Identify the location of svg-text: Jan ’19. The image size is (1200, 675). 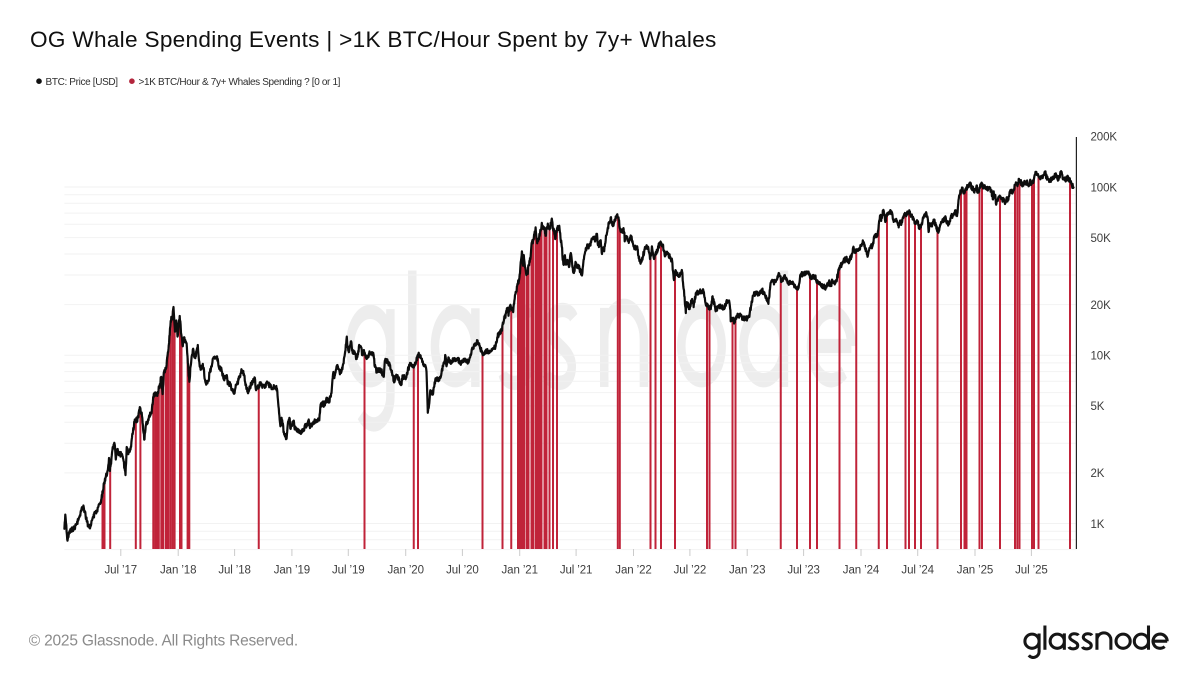
(292, 571).